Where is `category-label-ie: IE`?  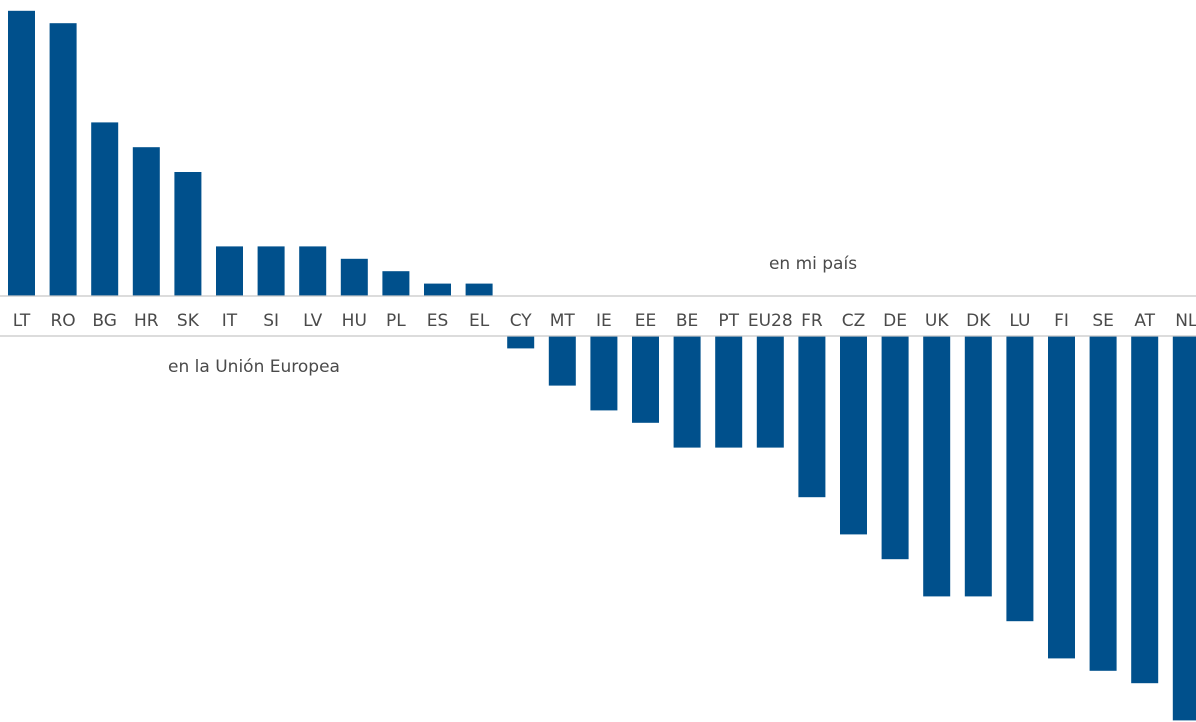
category-label-ie: IE is located at coordinates (604, 321).